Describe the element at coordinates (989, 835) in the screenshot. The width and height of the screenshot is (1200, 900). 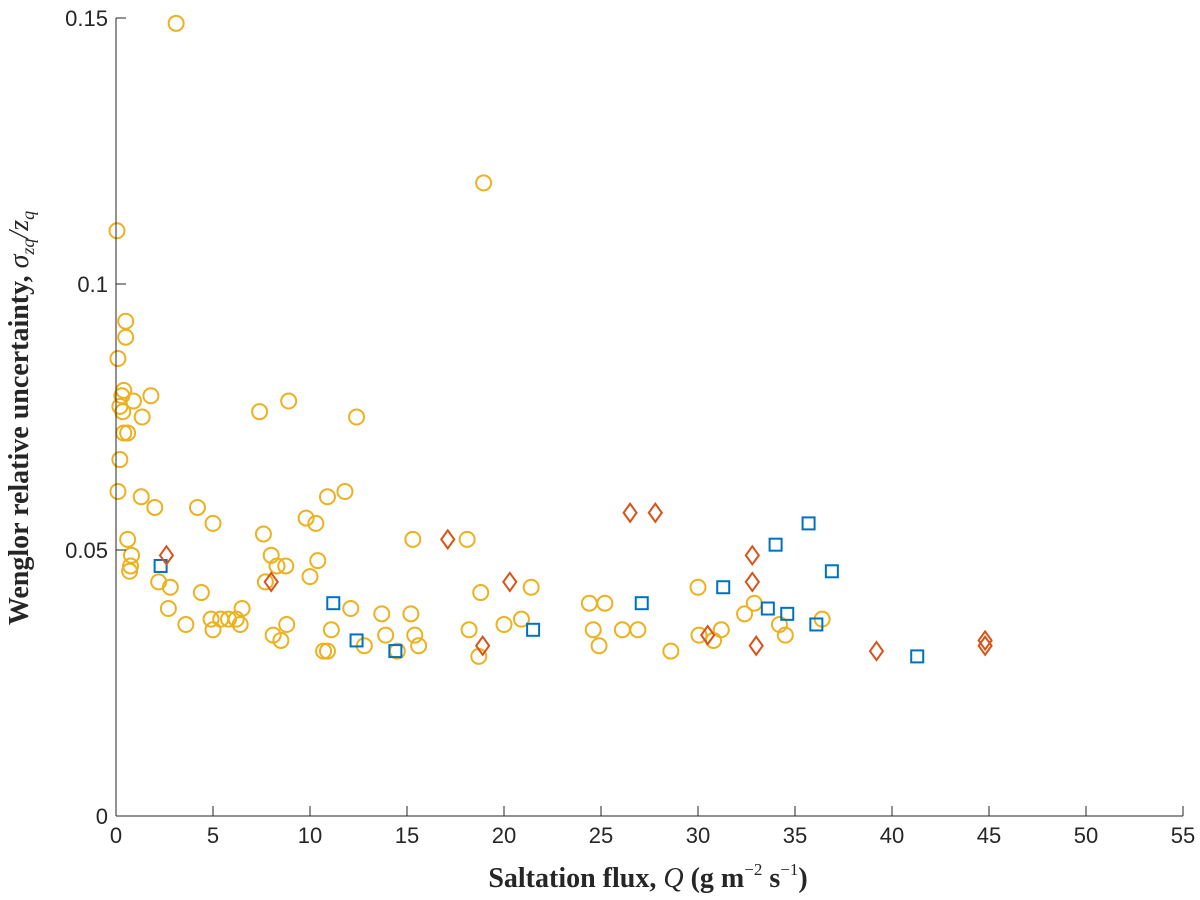
I see `x-tick-label: 45` at that location.